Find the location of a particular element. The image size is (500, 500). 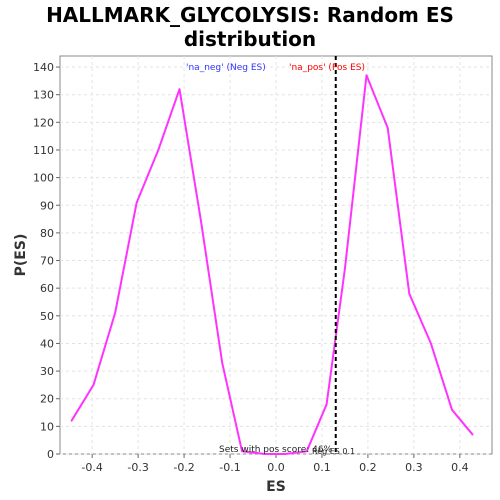

pos-score-annotation: Sets with pos score: 46% is located at coordinates (276, 450).